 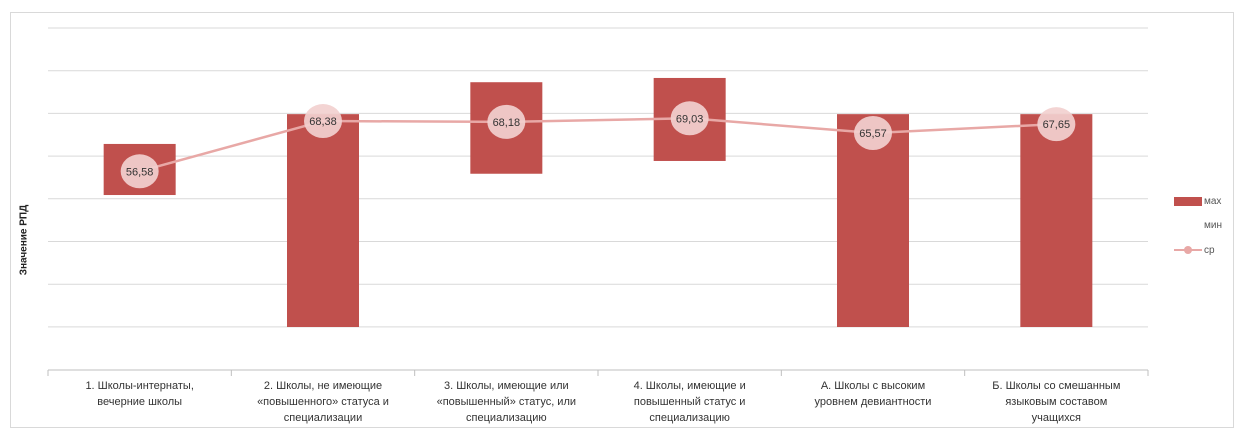 What do you see at coordinates (140, 394) in the screenshot?
I see `x-tick-label: 1. Школы-интернаты, вечерние школы` at bounding box center [140, 394].